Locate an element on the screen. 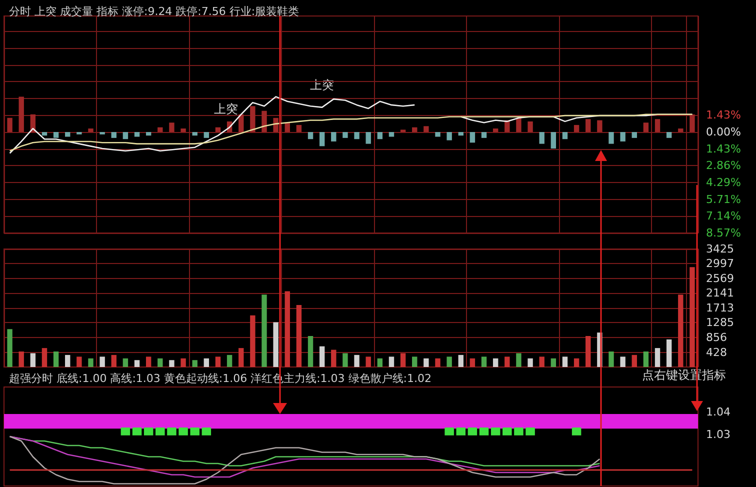  y-tick-label: 5.71% is located at coordinates (723, 199).